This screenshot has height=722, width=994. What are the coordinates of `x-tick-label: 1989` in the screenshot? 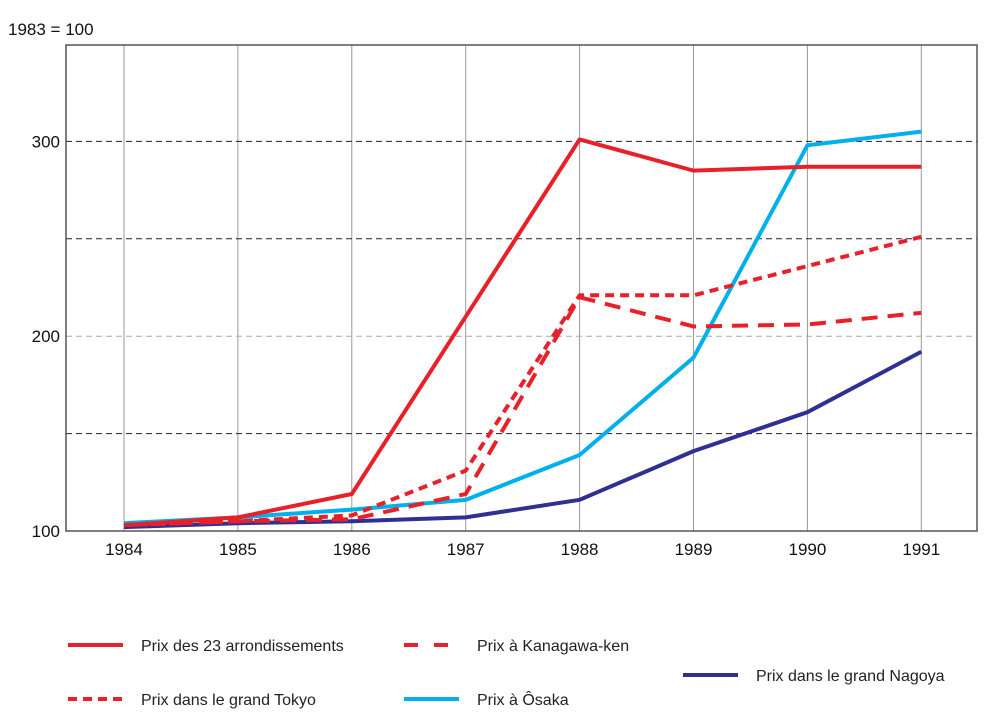 It's located at (694, 549).